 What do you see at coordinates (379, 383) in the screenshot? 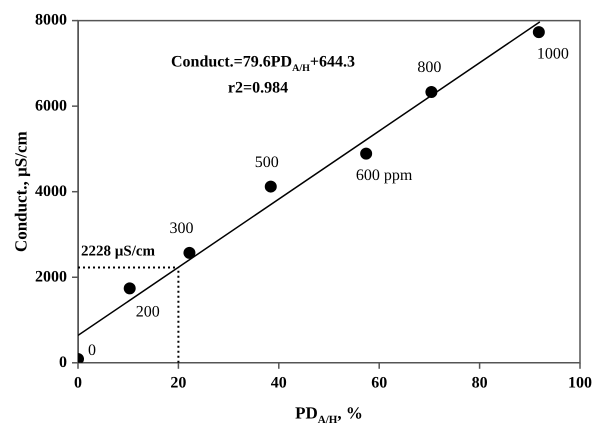
I see `x-tick-label: 60` at bounding box center [379, 383].